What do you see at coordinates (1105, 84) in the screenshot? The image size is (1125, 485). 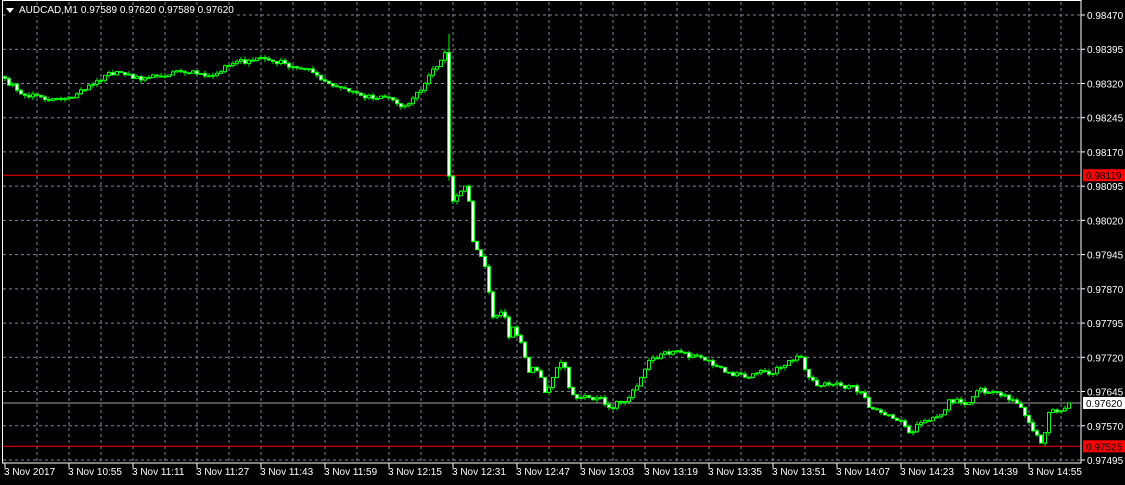 I see `price-label: 0.98320` at bounding box center [1105, 84].